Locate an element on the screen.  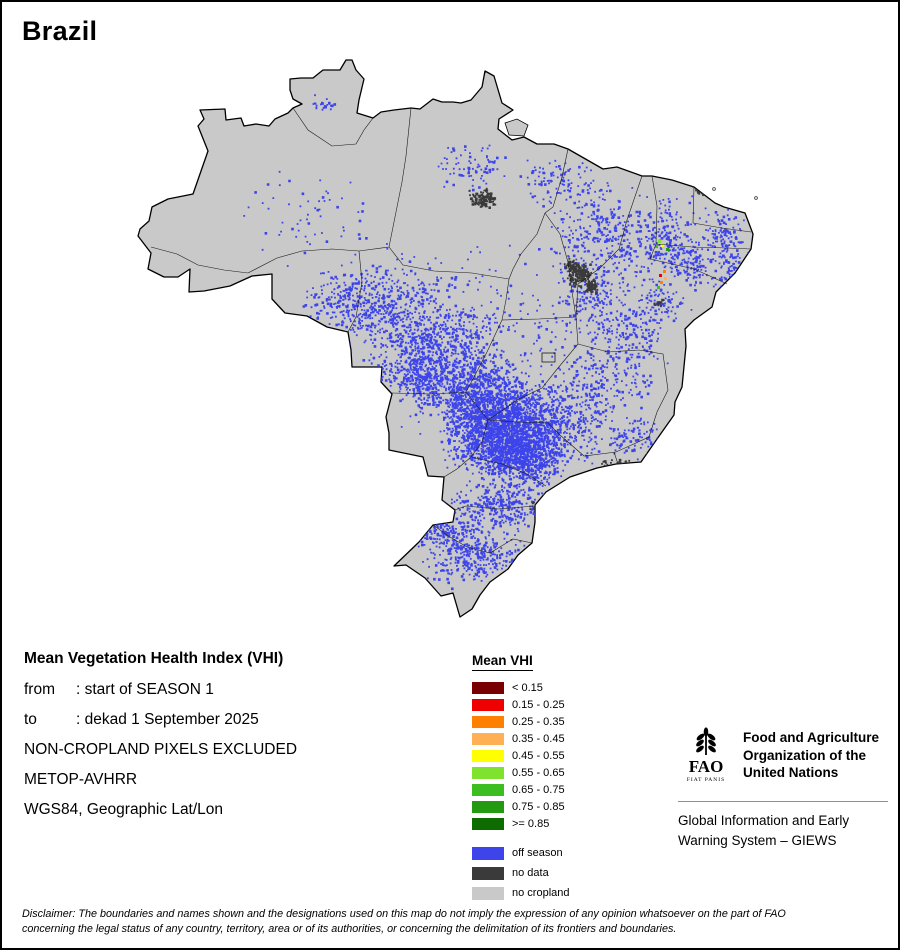
legend-row: < 0.15 is located at coordinates (521, 687).